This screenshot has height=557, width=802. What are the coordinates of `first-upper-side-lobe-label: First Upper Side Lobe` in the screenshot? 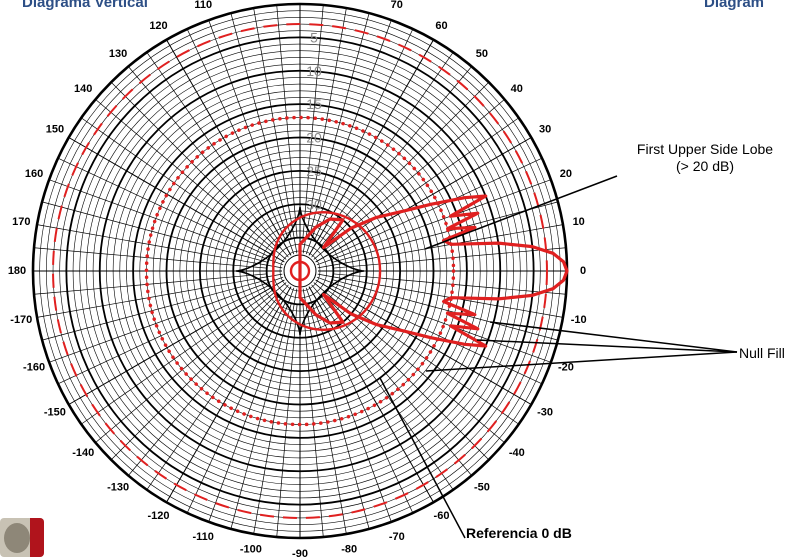 It's located at (705, 149).